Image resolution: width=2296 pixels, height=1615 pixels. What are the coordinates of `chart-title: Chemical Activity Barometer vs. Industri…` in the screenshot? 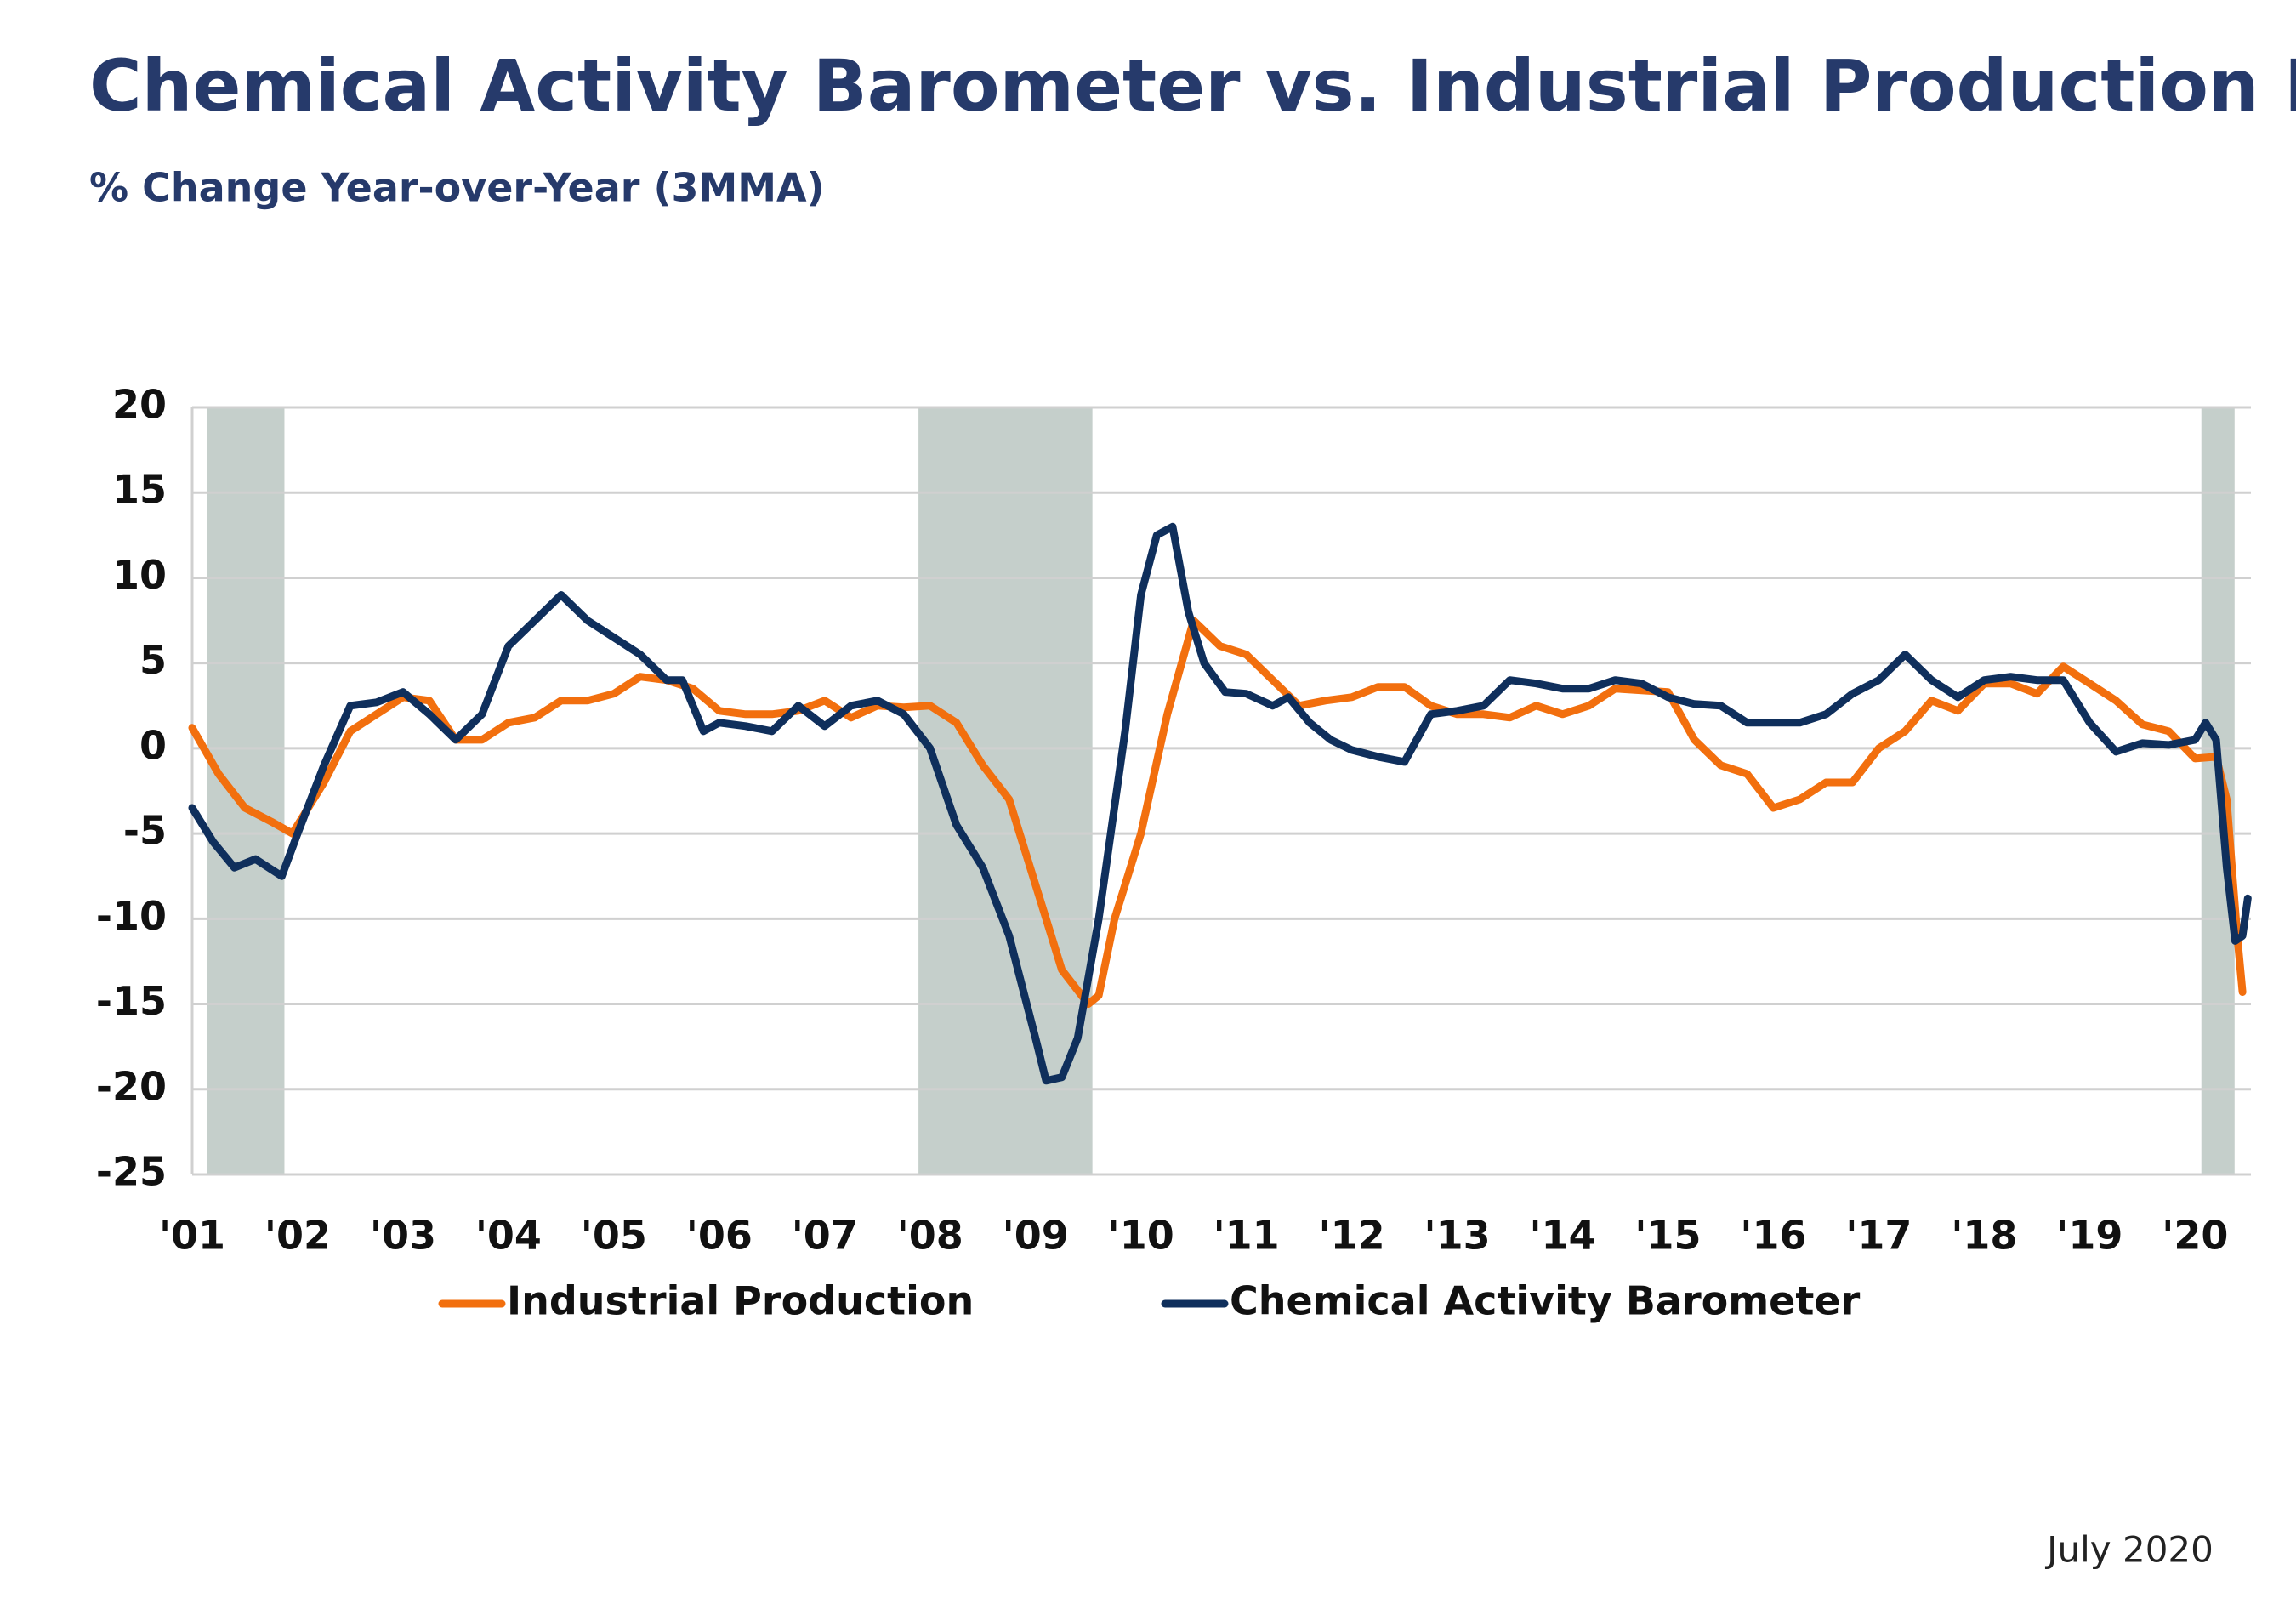 It's located at (1192, 86).